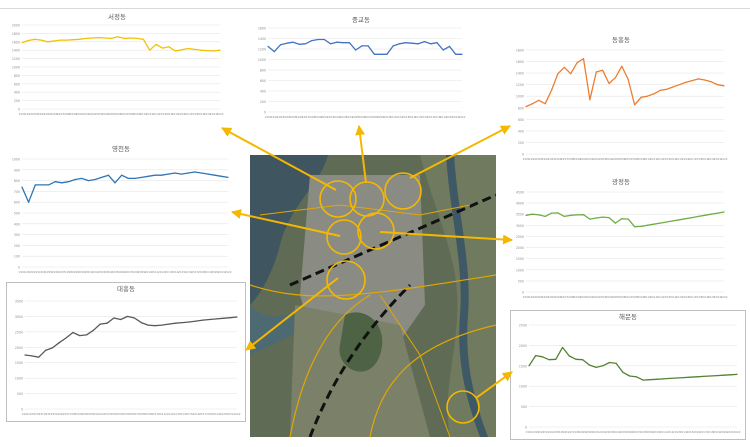 The height and width of the screenshot is (447, 750). Describe the element at coordinates (286, 117) in the screenshot. I see `x-tick-label: 1994` at that location.